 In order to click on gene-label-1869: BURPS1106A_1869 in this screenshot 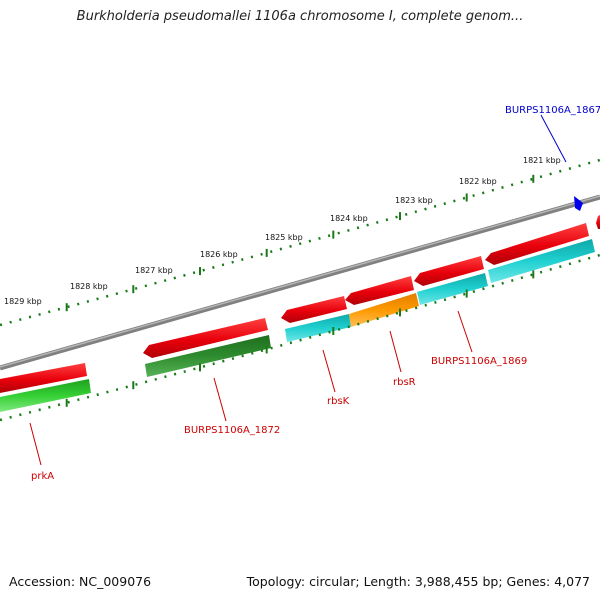, I will do `click(479, 361)`.